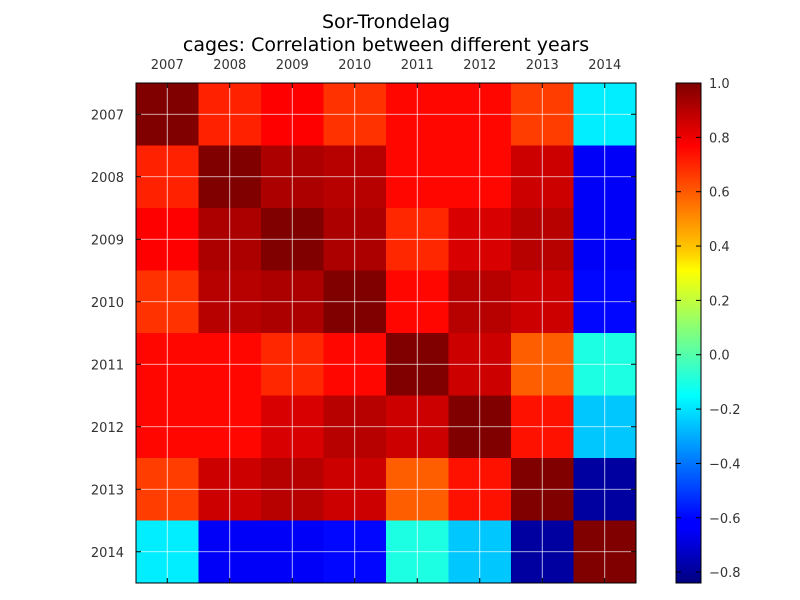  Describe the element at coordinates (107, 303) in the screenshot. I see `y-tick-label: 2010` at that location.